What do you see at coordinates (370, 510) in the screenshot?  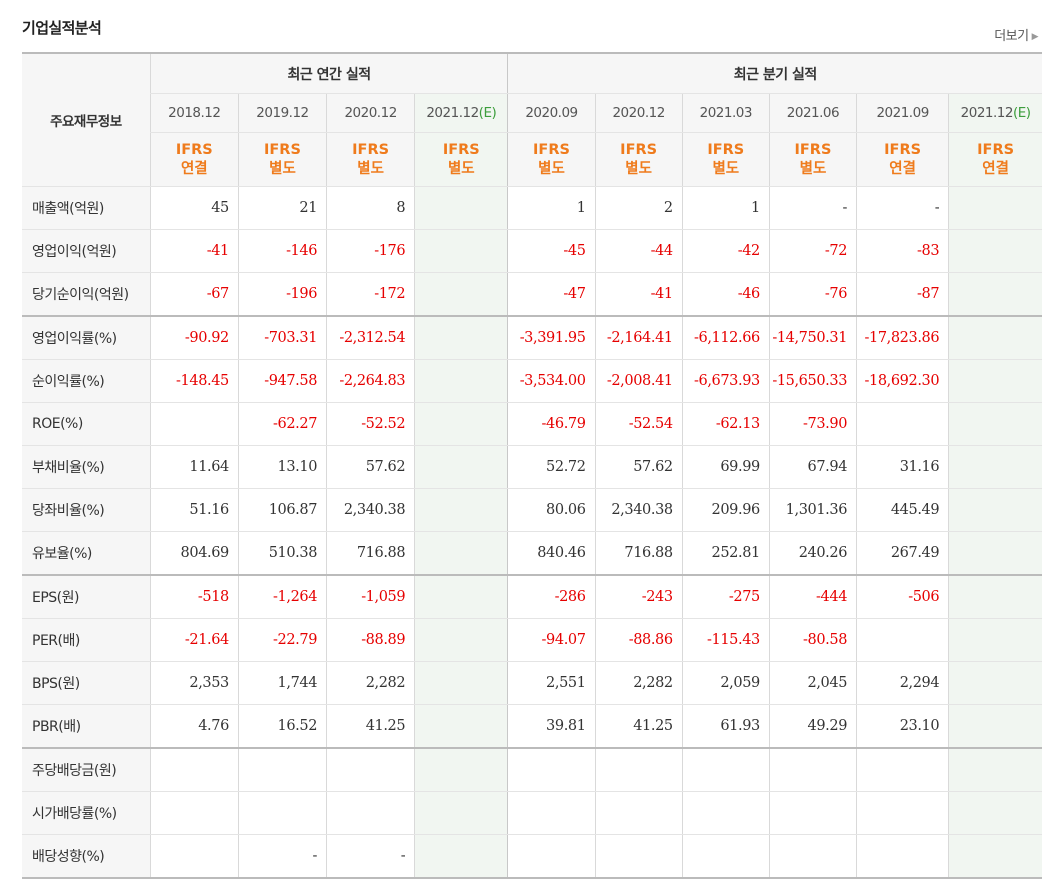 I see `table-cell: 2,340.38` at bounding box center [370, 510].